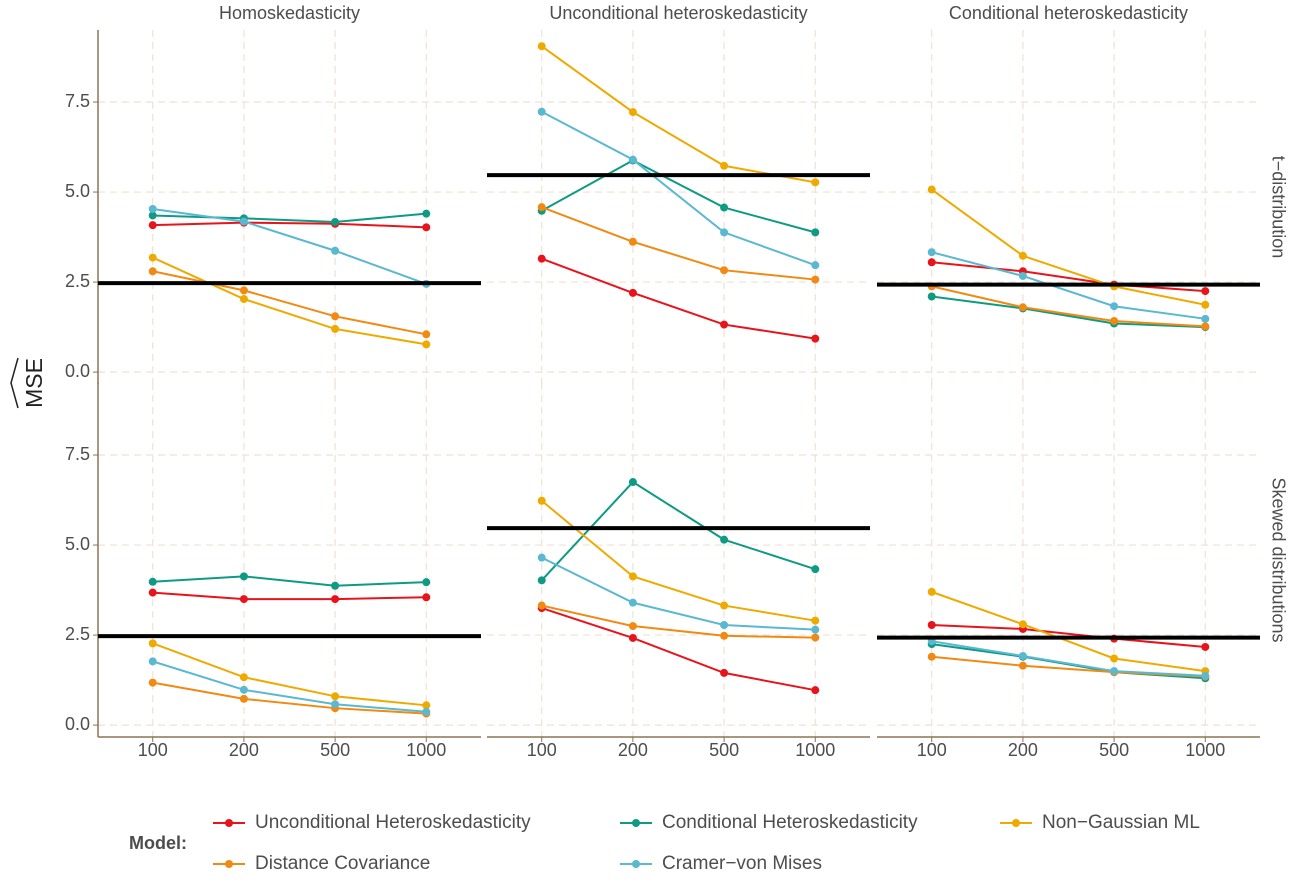 This screenshot has height=889, width=1305. What do you see at coordinates (724, 750) in the screenshot?
I see `x-tick-label: 500` at bounding box center [724, 750].